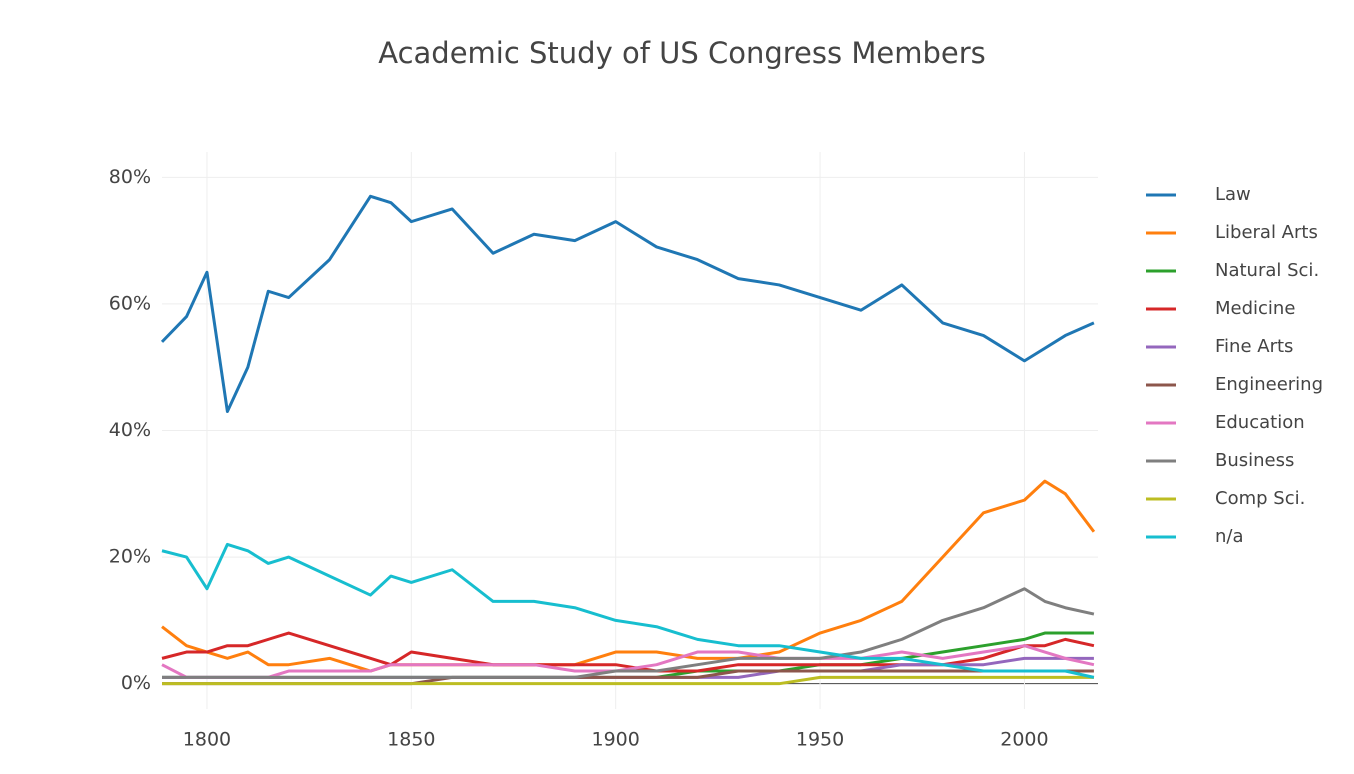 This screenshot has width=1354, height=774. What do you see at coordinates (130, 177) in the screenshot?
I see `y-tick-label: 80%` at bounding box center [130, 177].